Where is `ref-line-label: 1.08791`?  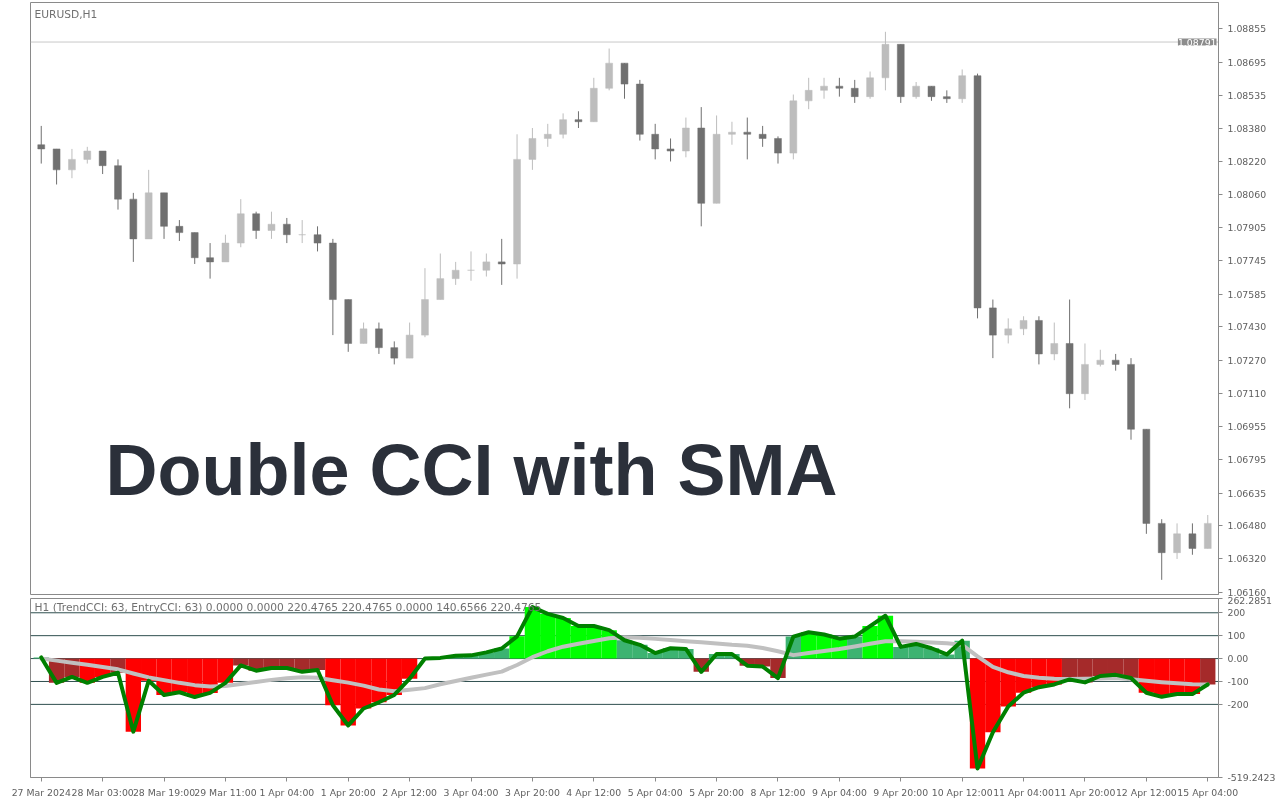 ref-line-label: 1.08791 is located at coordinates (1197, 42).